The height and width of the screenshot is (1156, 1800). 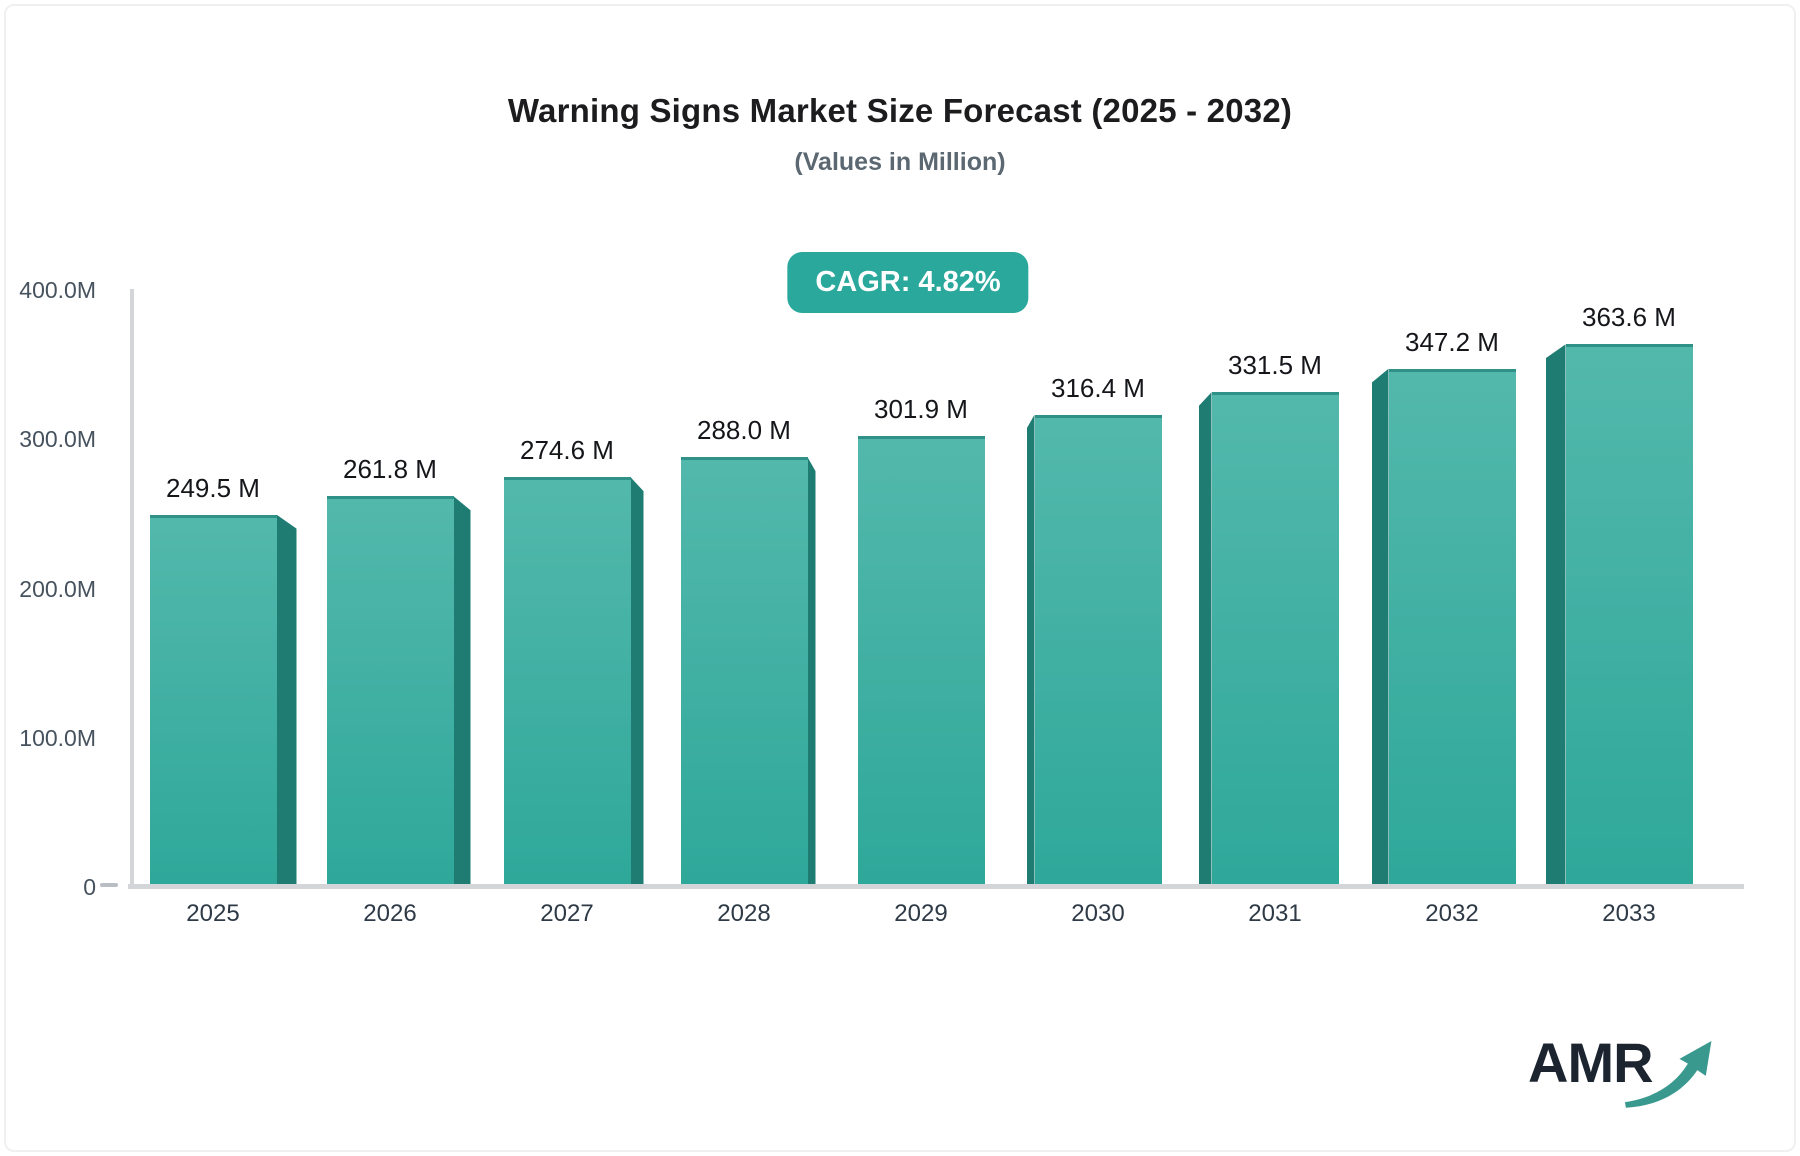 I want to click on bar-2029, so click(x=921, y=661).